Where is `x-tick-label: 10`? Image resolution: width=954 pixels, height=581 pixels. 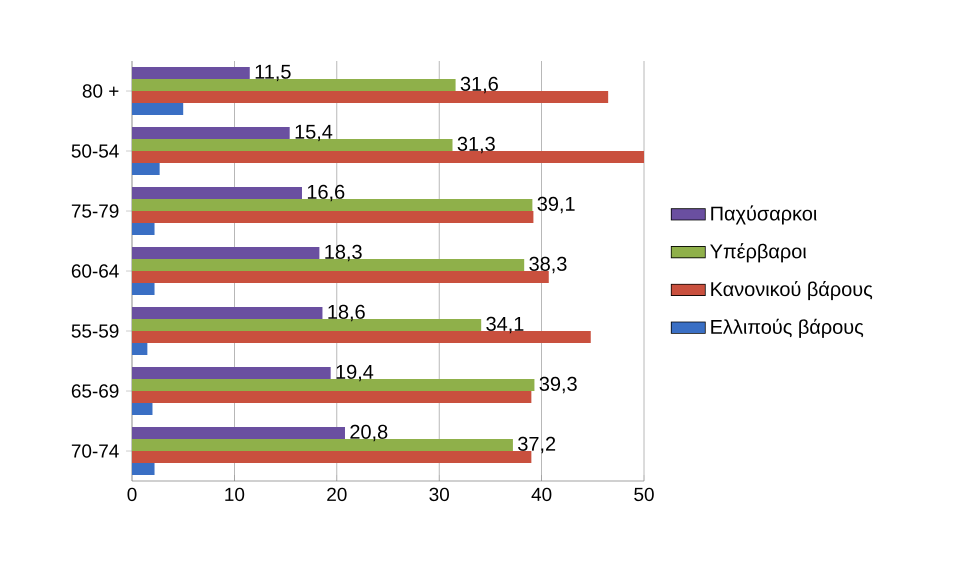 x-tick-label: 10 is located at coordinates (234, 495).